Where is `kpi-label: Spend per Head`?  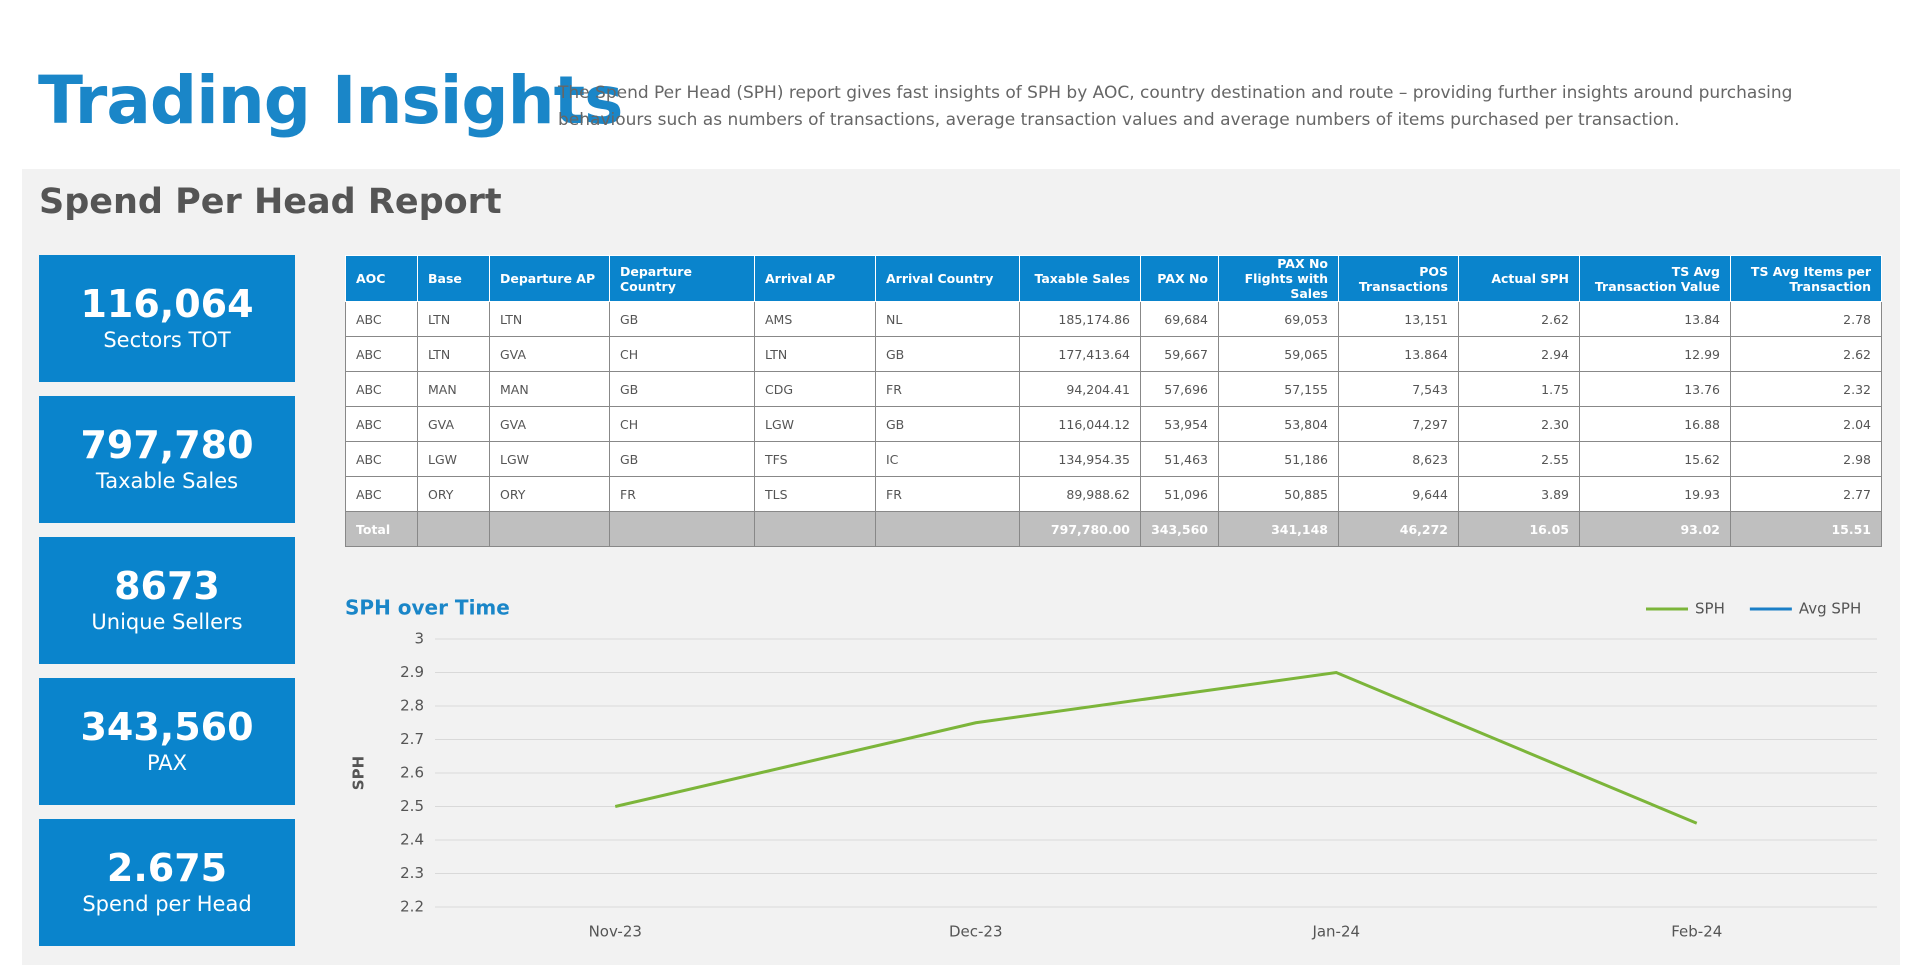 kpi-label: Spend per Head is located at coordinates (167, 904).